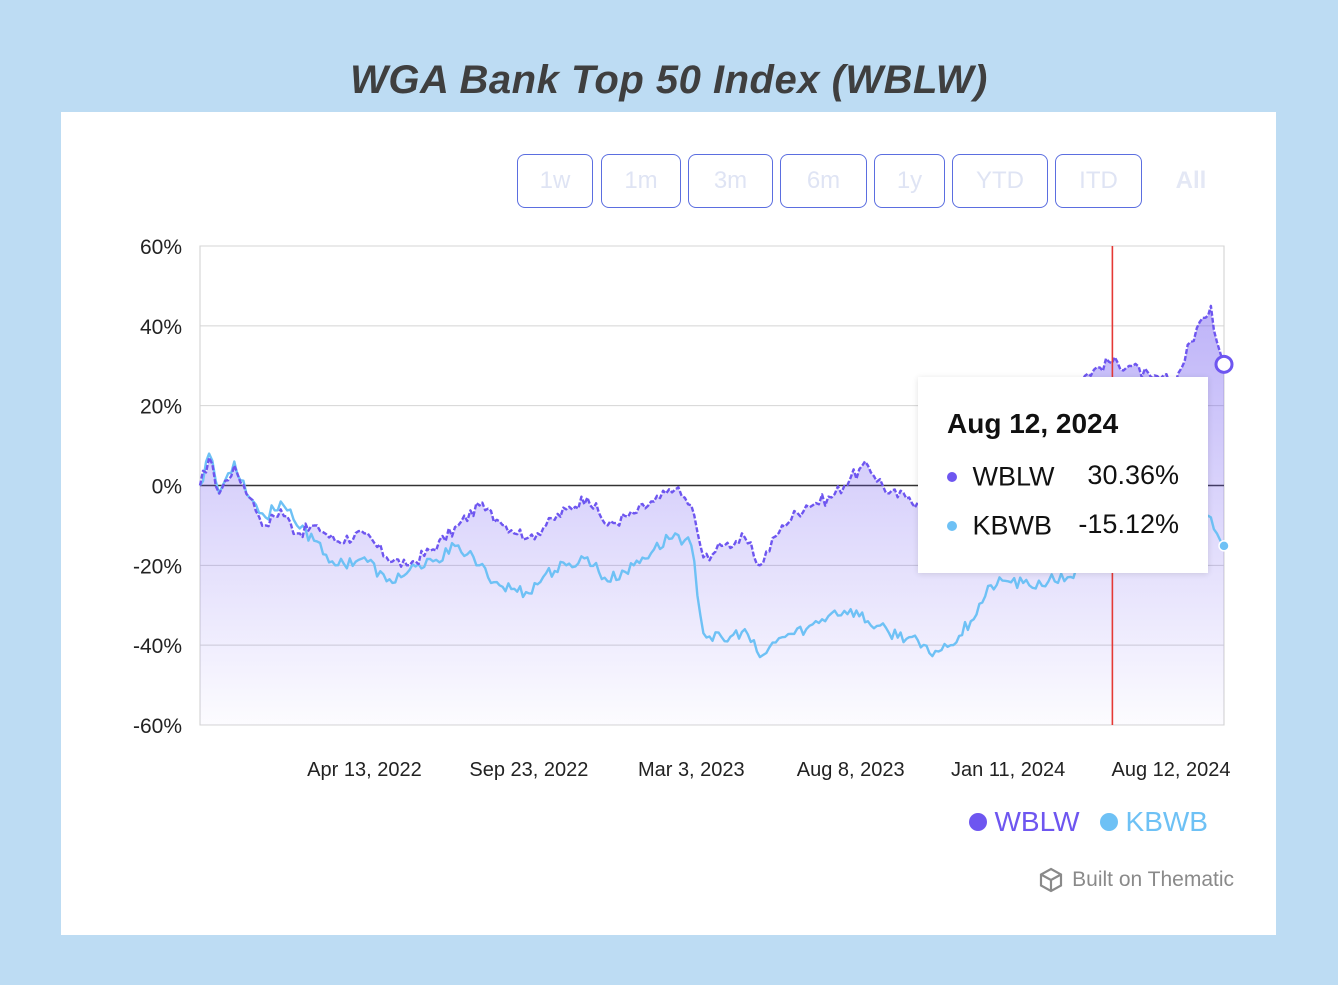  I want to click on credit: Built on Thematic, so click(1136, 880).